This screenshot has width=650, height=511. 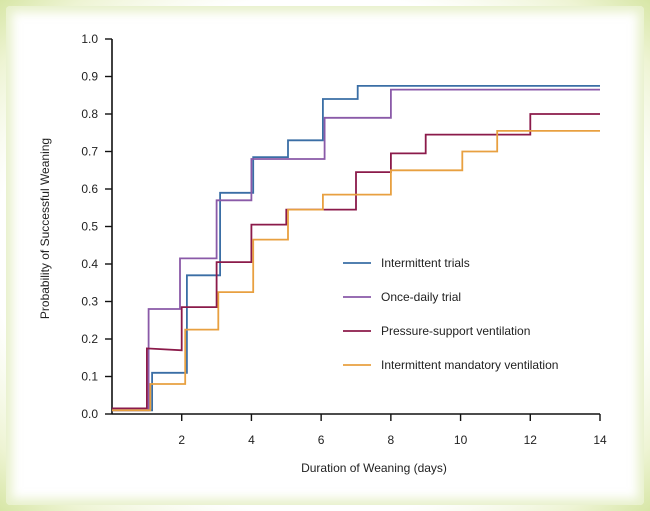 What do you see at coordinates (374, 468) in the screenshot?
I see `x-axis-title: Duration of Weaning (days)` at bounding box center [374, 468].